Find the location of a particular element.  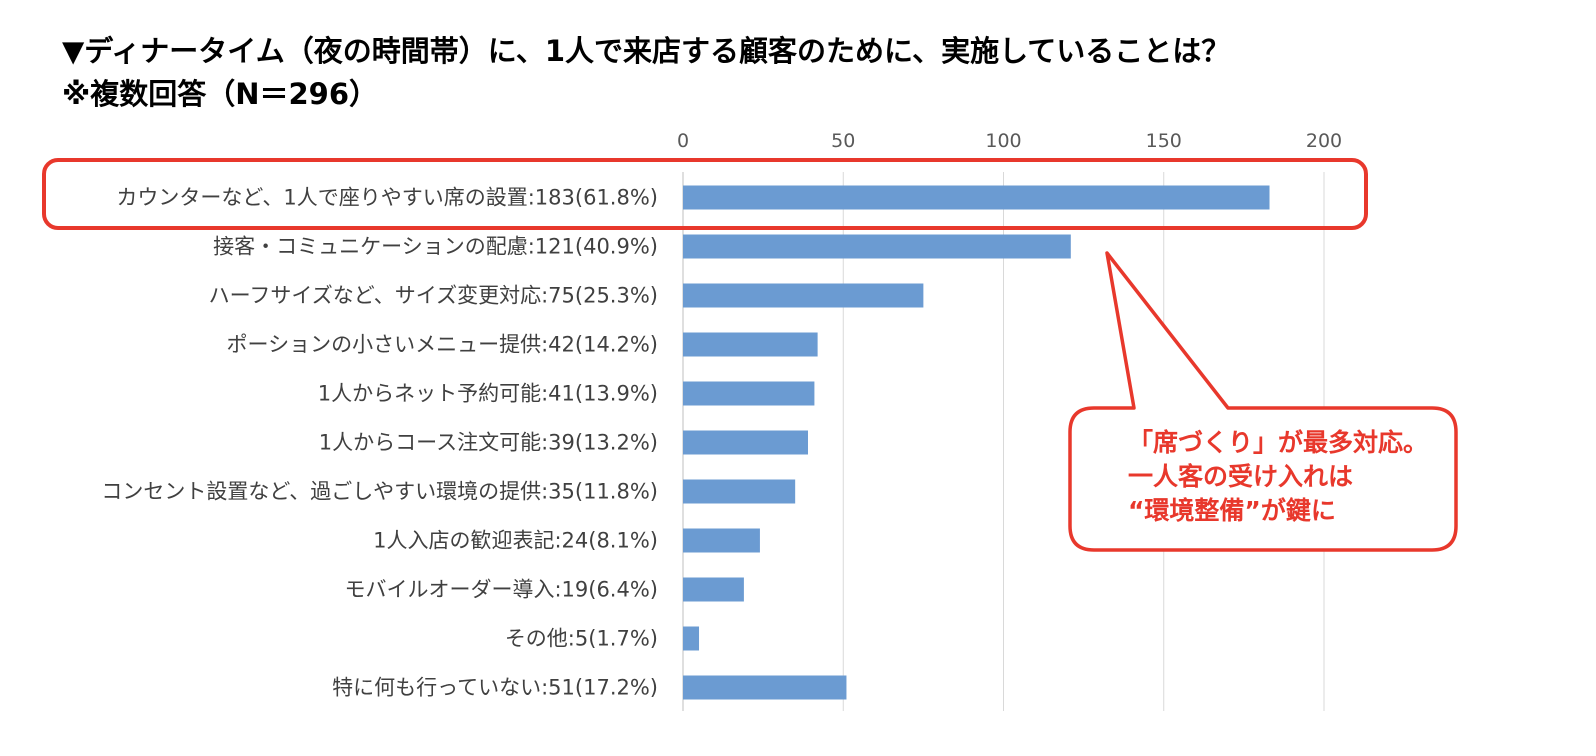

highlight-box is located at coordinates (705, 194).